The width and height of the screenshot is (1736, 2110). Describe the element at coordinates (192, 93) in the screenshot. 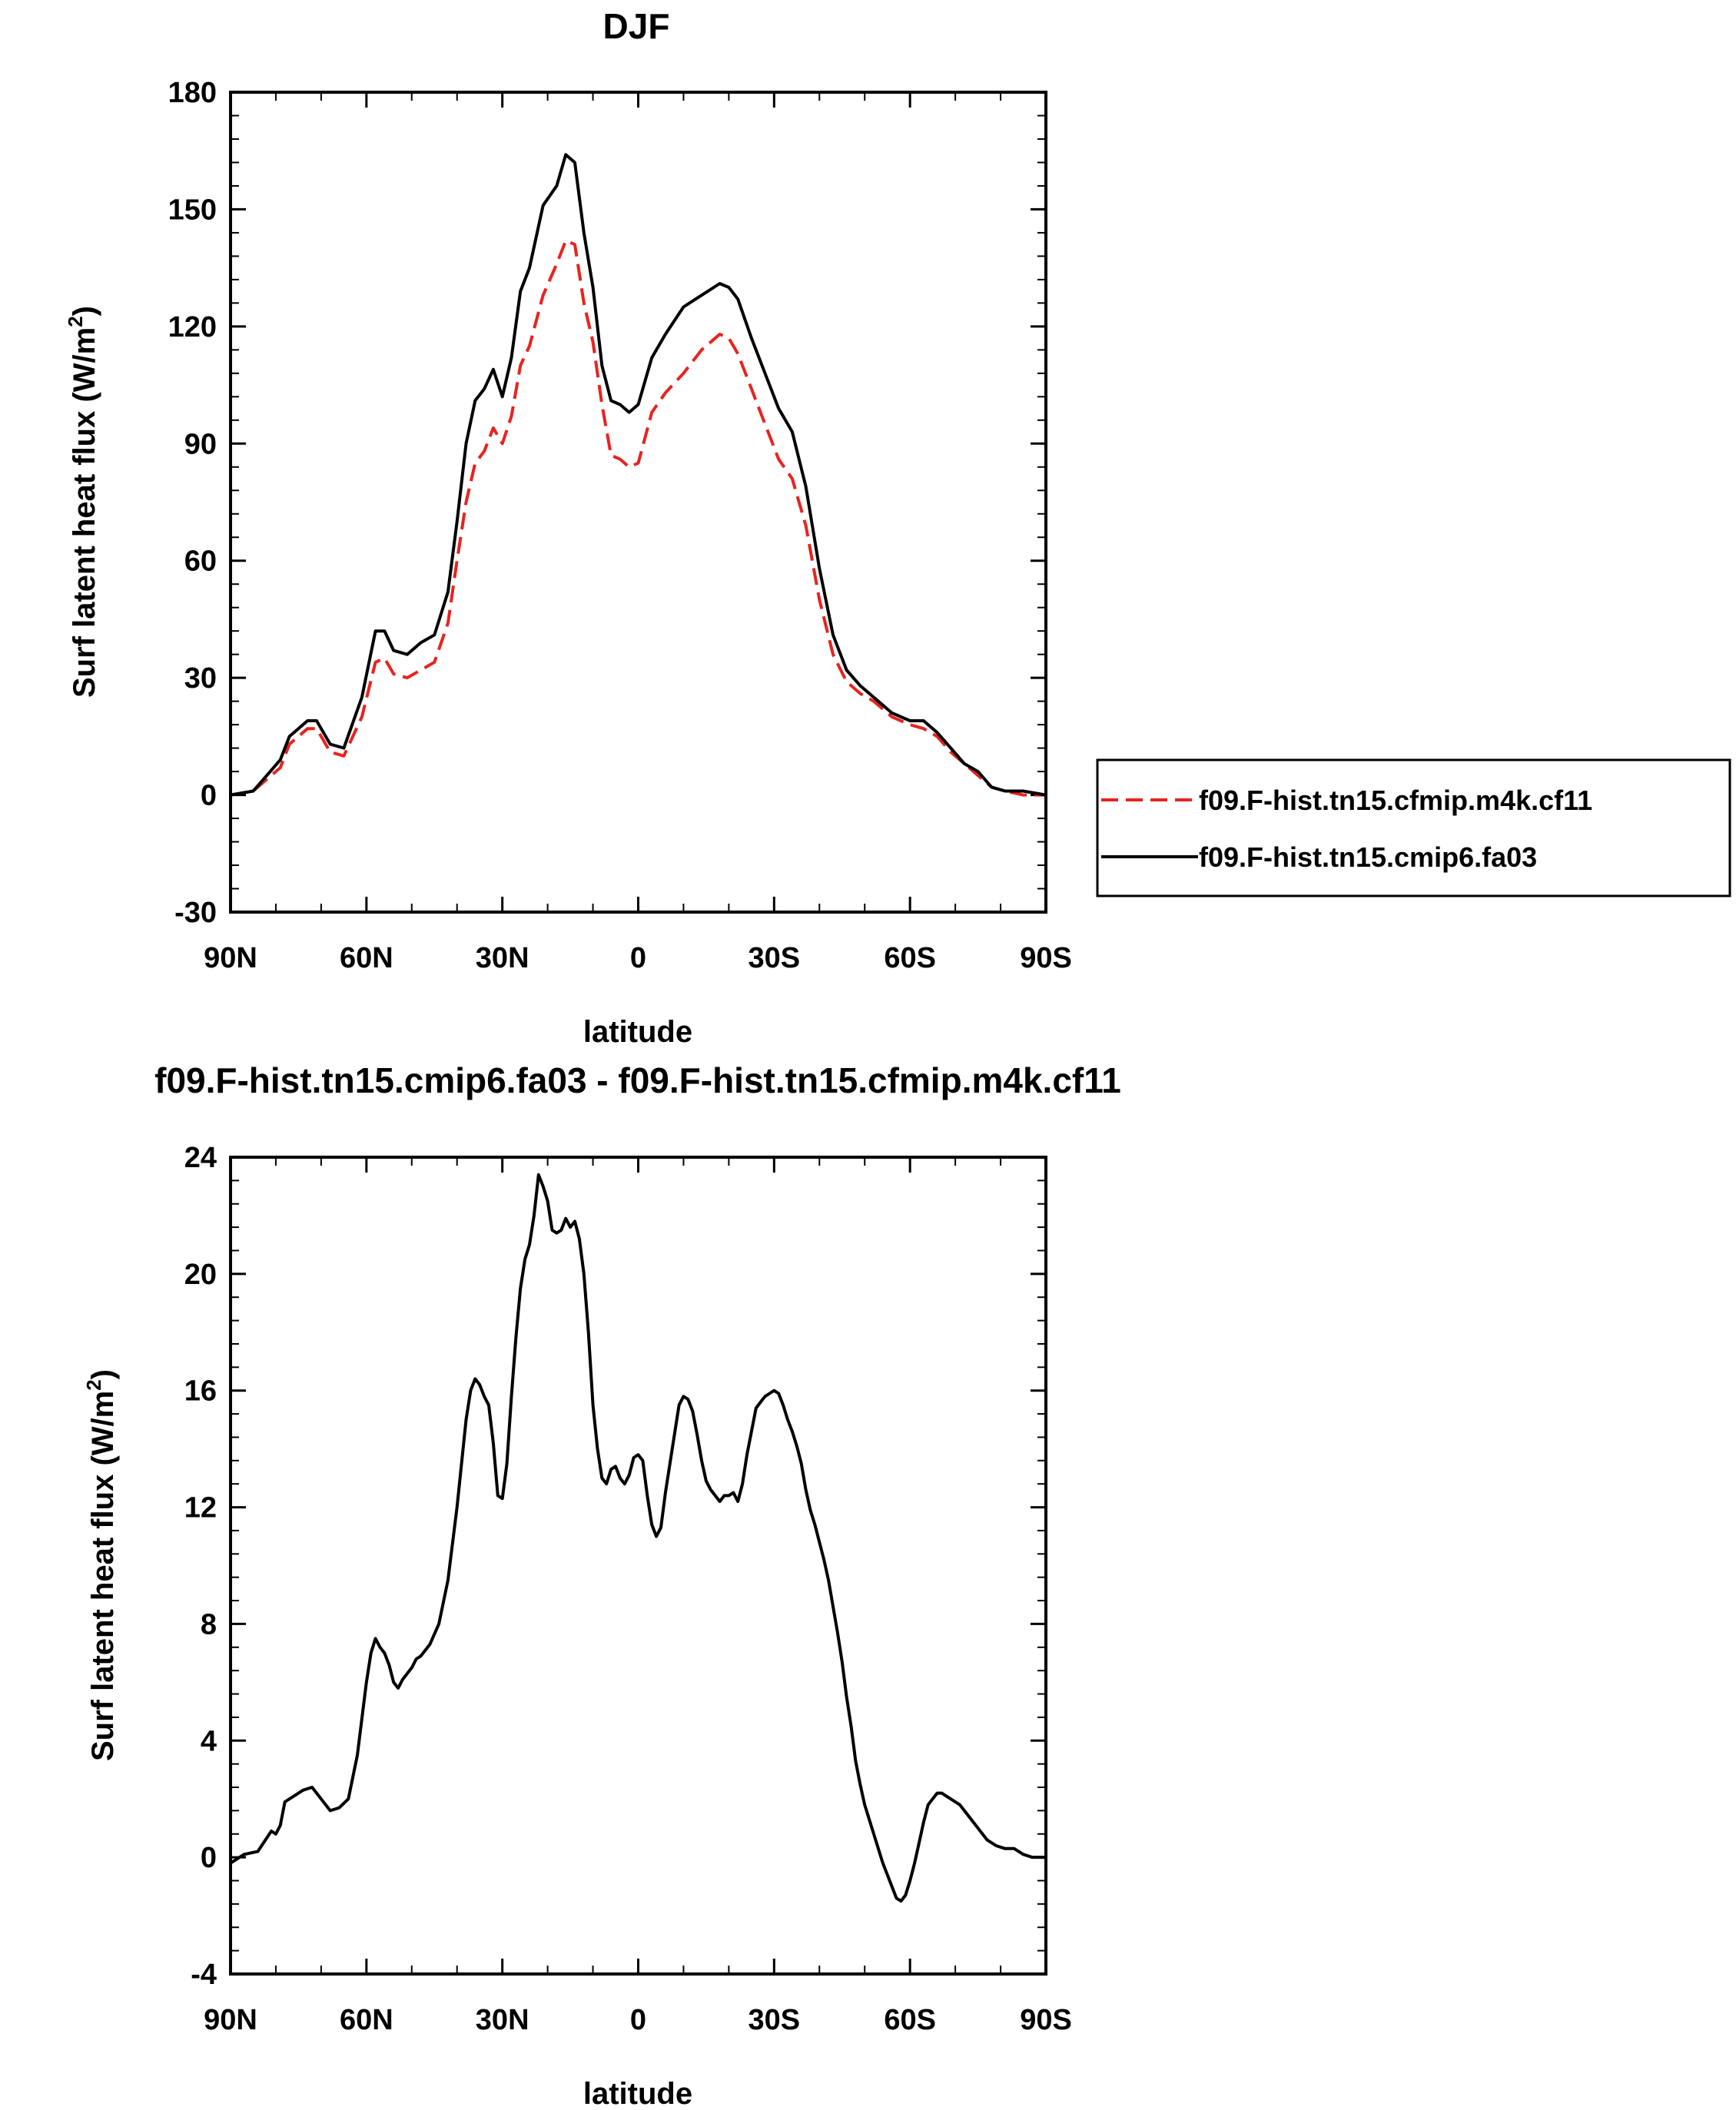

I see `y-tick-label: 180` at that location.